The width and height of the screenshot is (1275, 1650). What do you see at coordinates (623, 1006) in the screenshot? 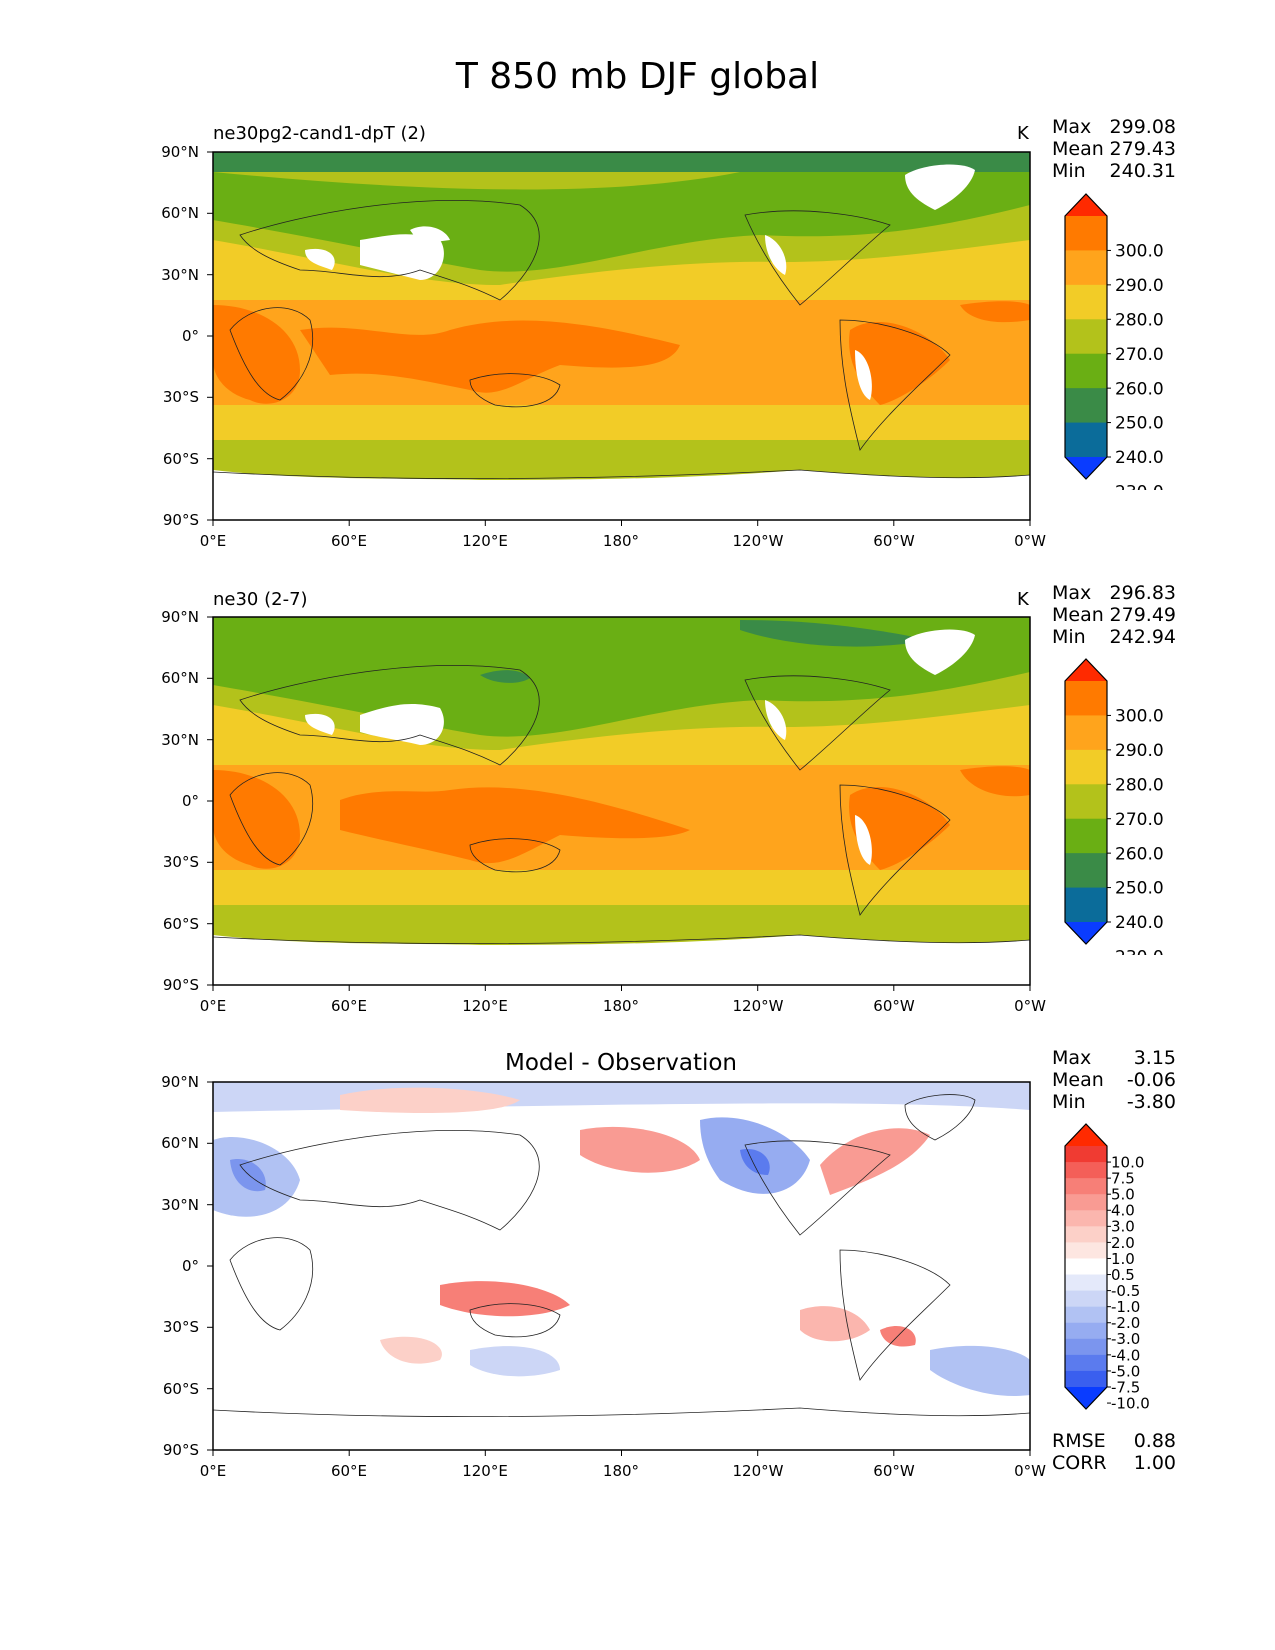
I see `panel2-lon-ticks: 0°E 60°E 120°E 180° 120°W 60°W 0°W` at bounding box center [623, 1006].